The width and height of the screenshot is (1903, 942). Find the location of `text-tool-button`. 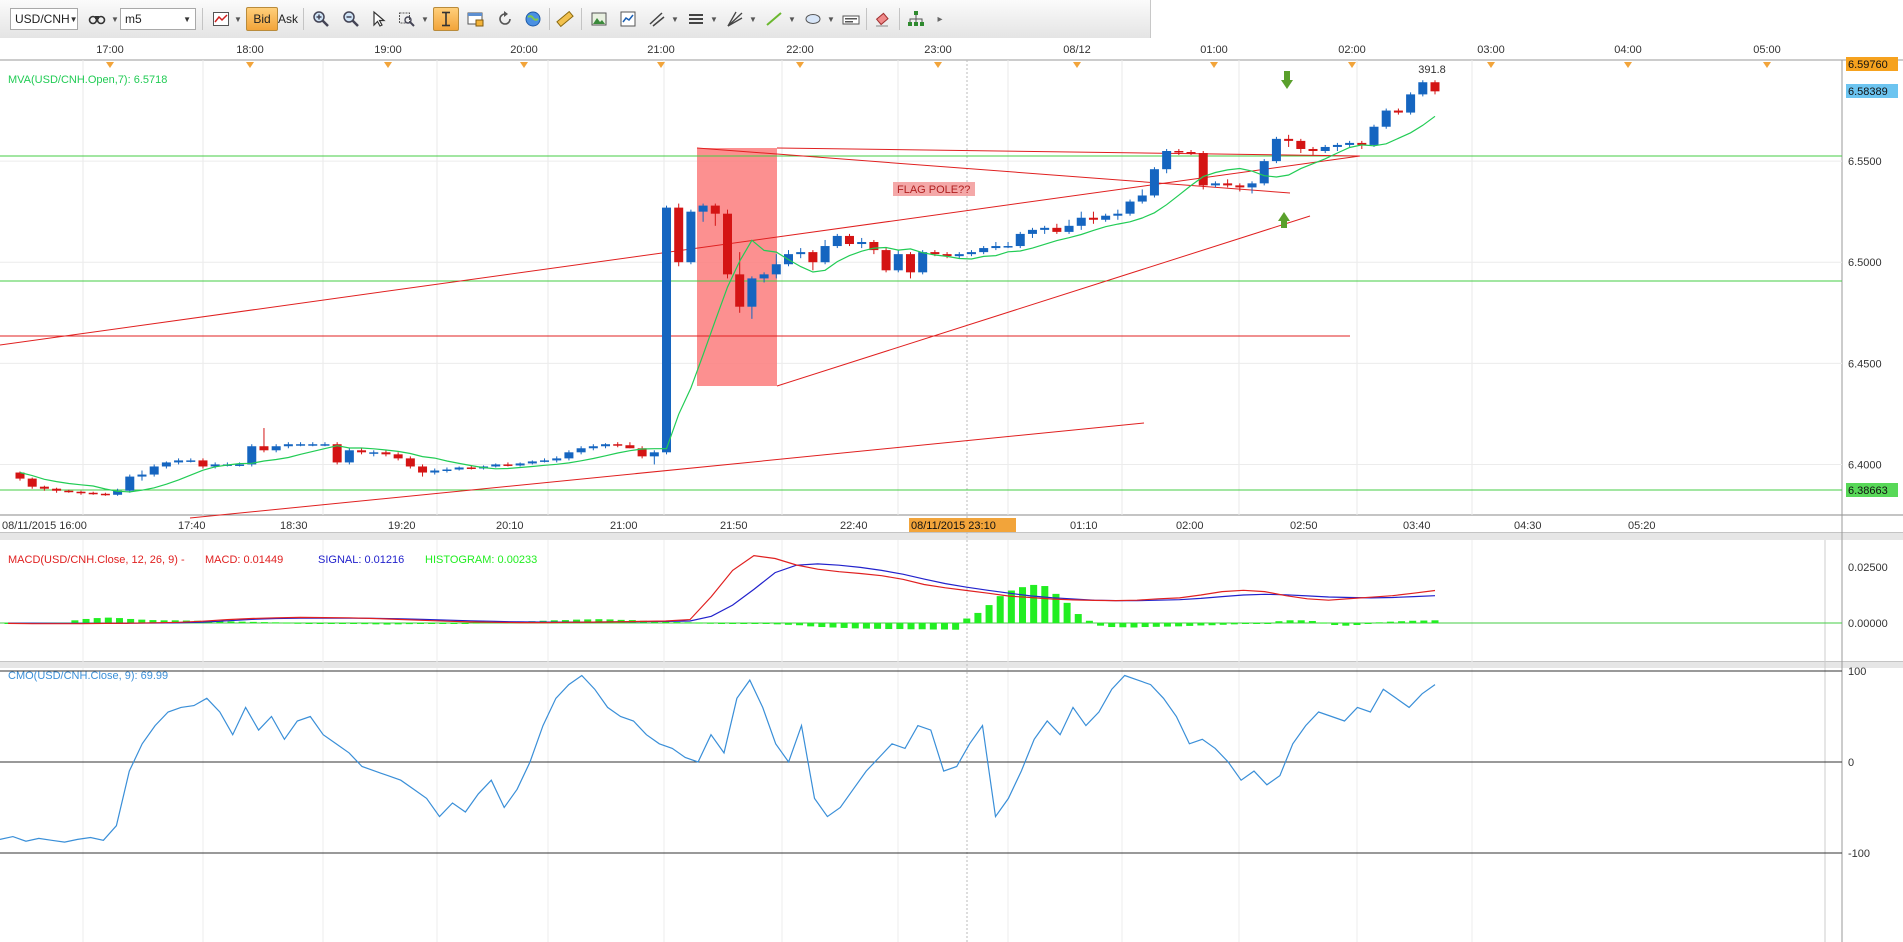

text-tool-button is located at coordinates (851, 19).